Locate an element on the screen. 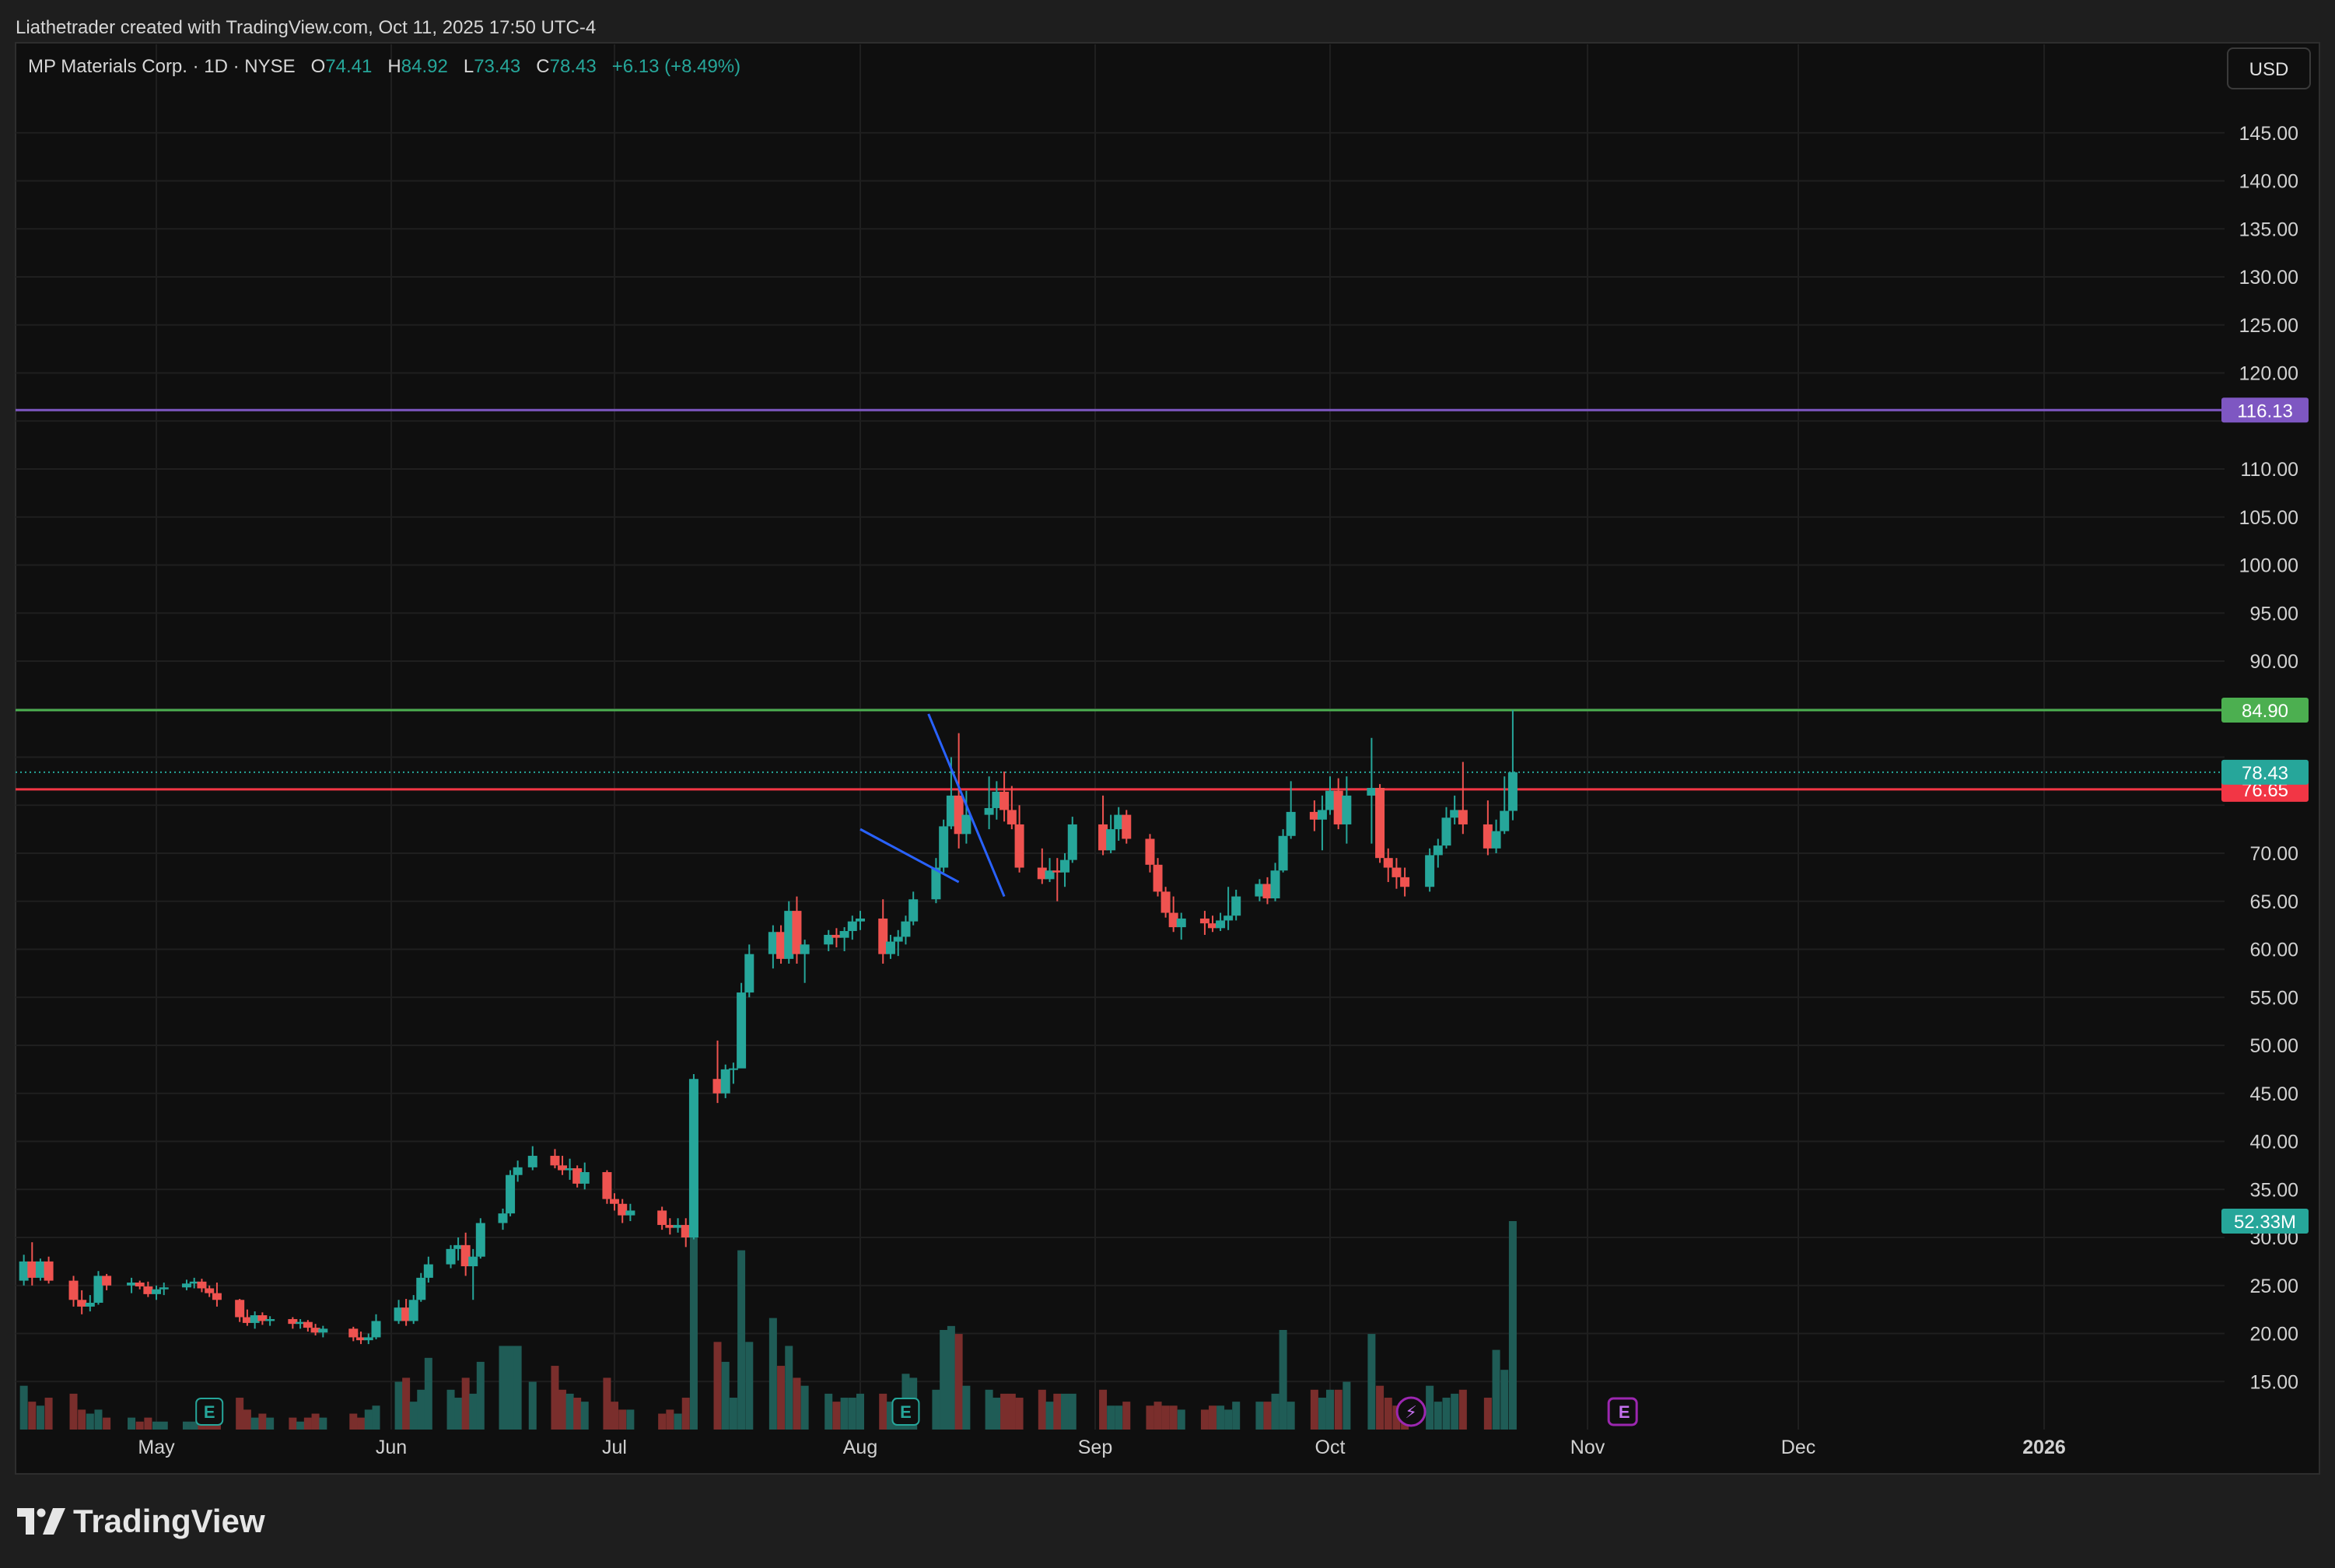 This screenshot has width=2335, height=1568. y-tick-label: 45.00 is located at coordinates (2273, 1094).